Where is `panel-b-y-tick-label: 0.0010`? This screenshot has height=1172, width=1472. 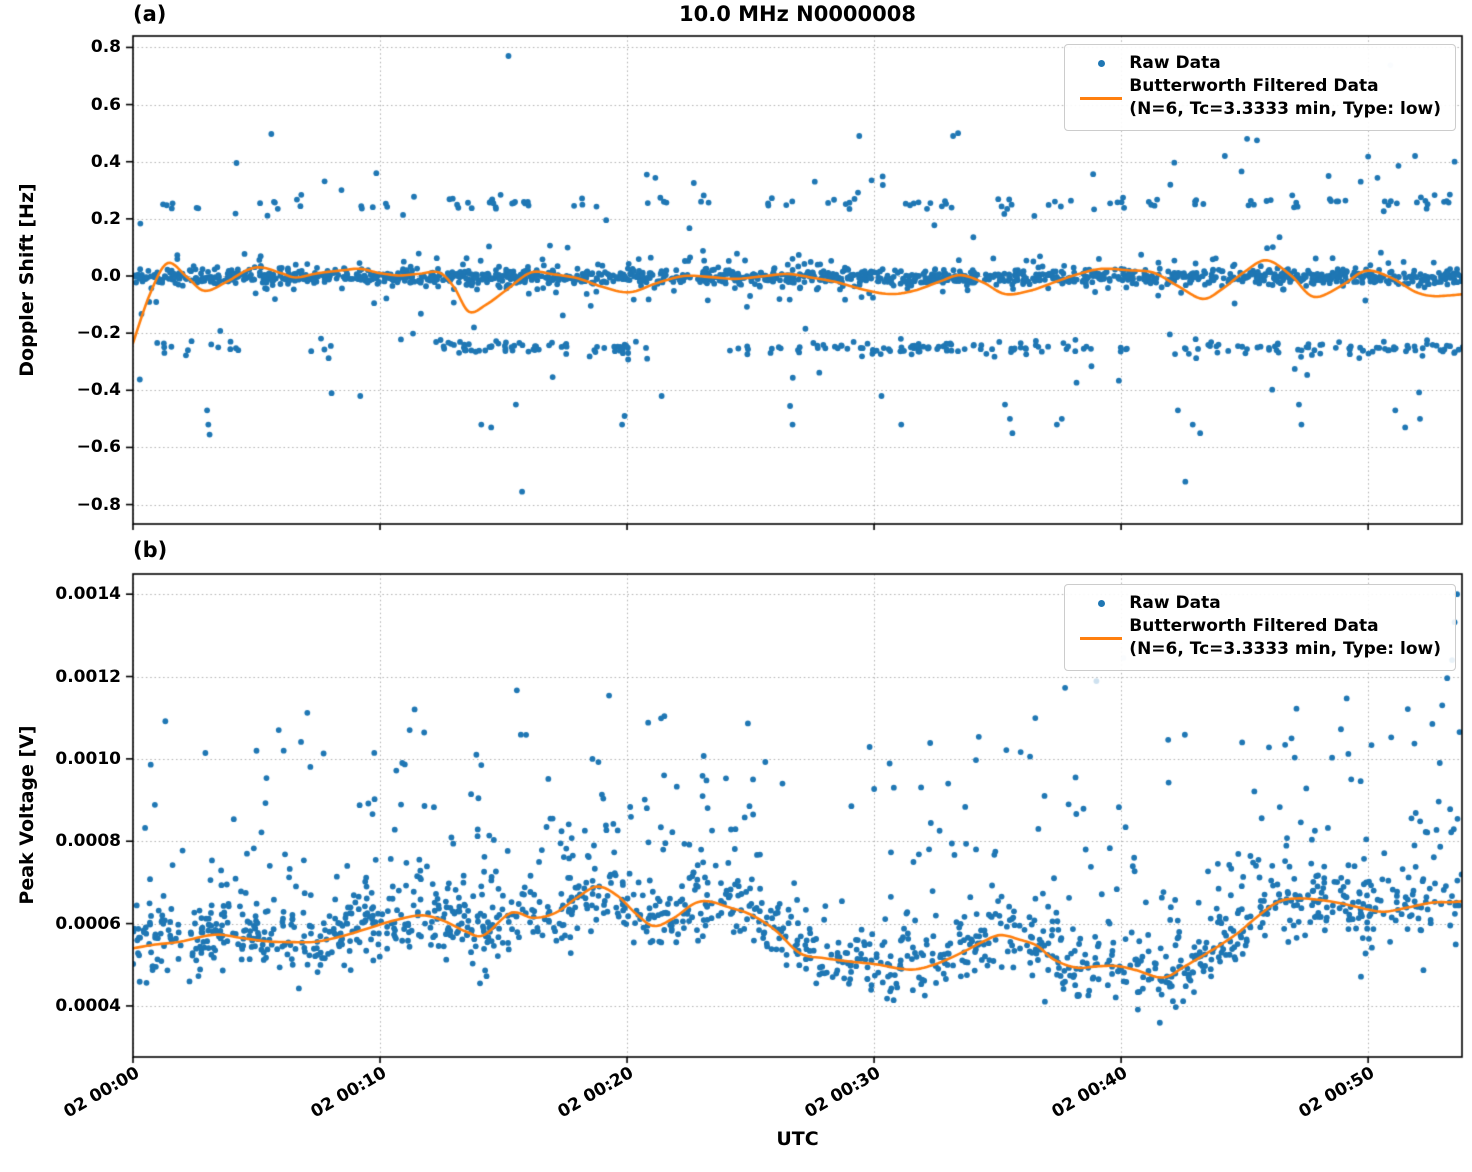
panel-b-y-tick-label: 0.0010 is located at coordinates (88, 758).